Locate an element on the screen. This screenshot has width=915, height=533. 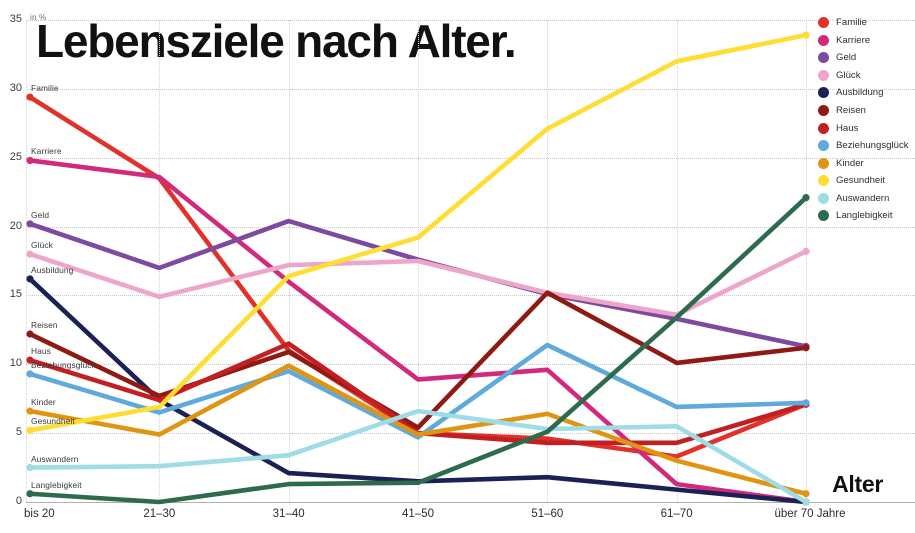
legend-item: Beziehungsglück is located at coordinates (866, 146).